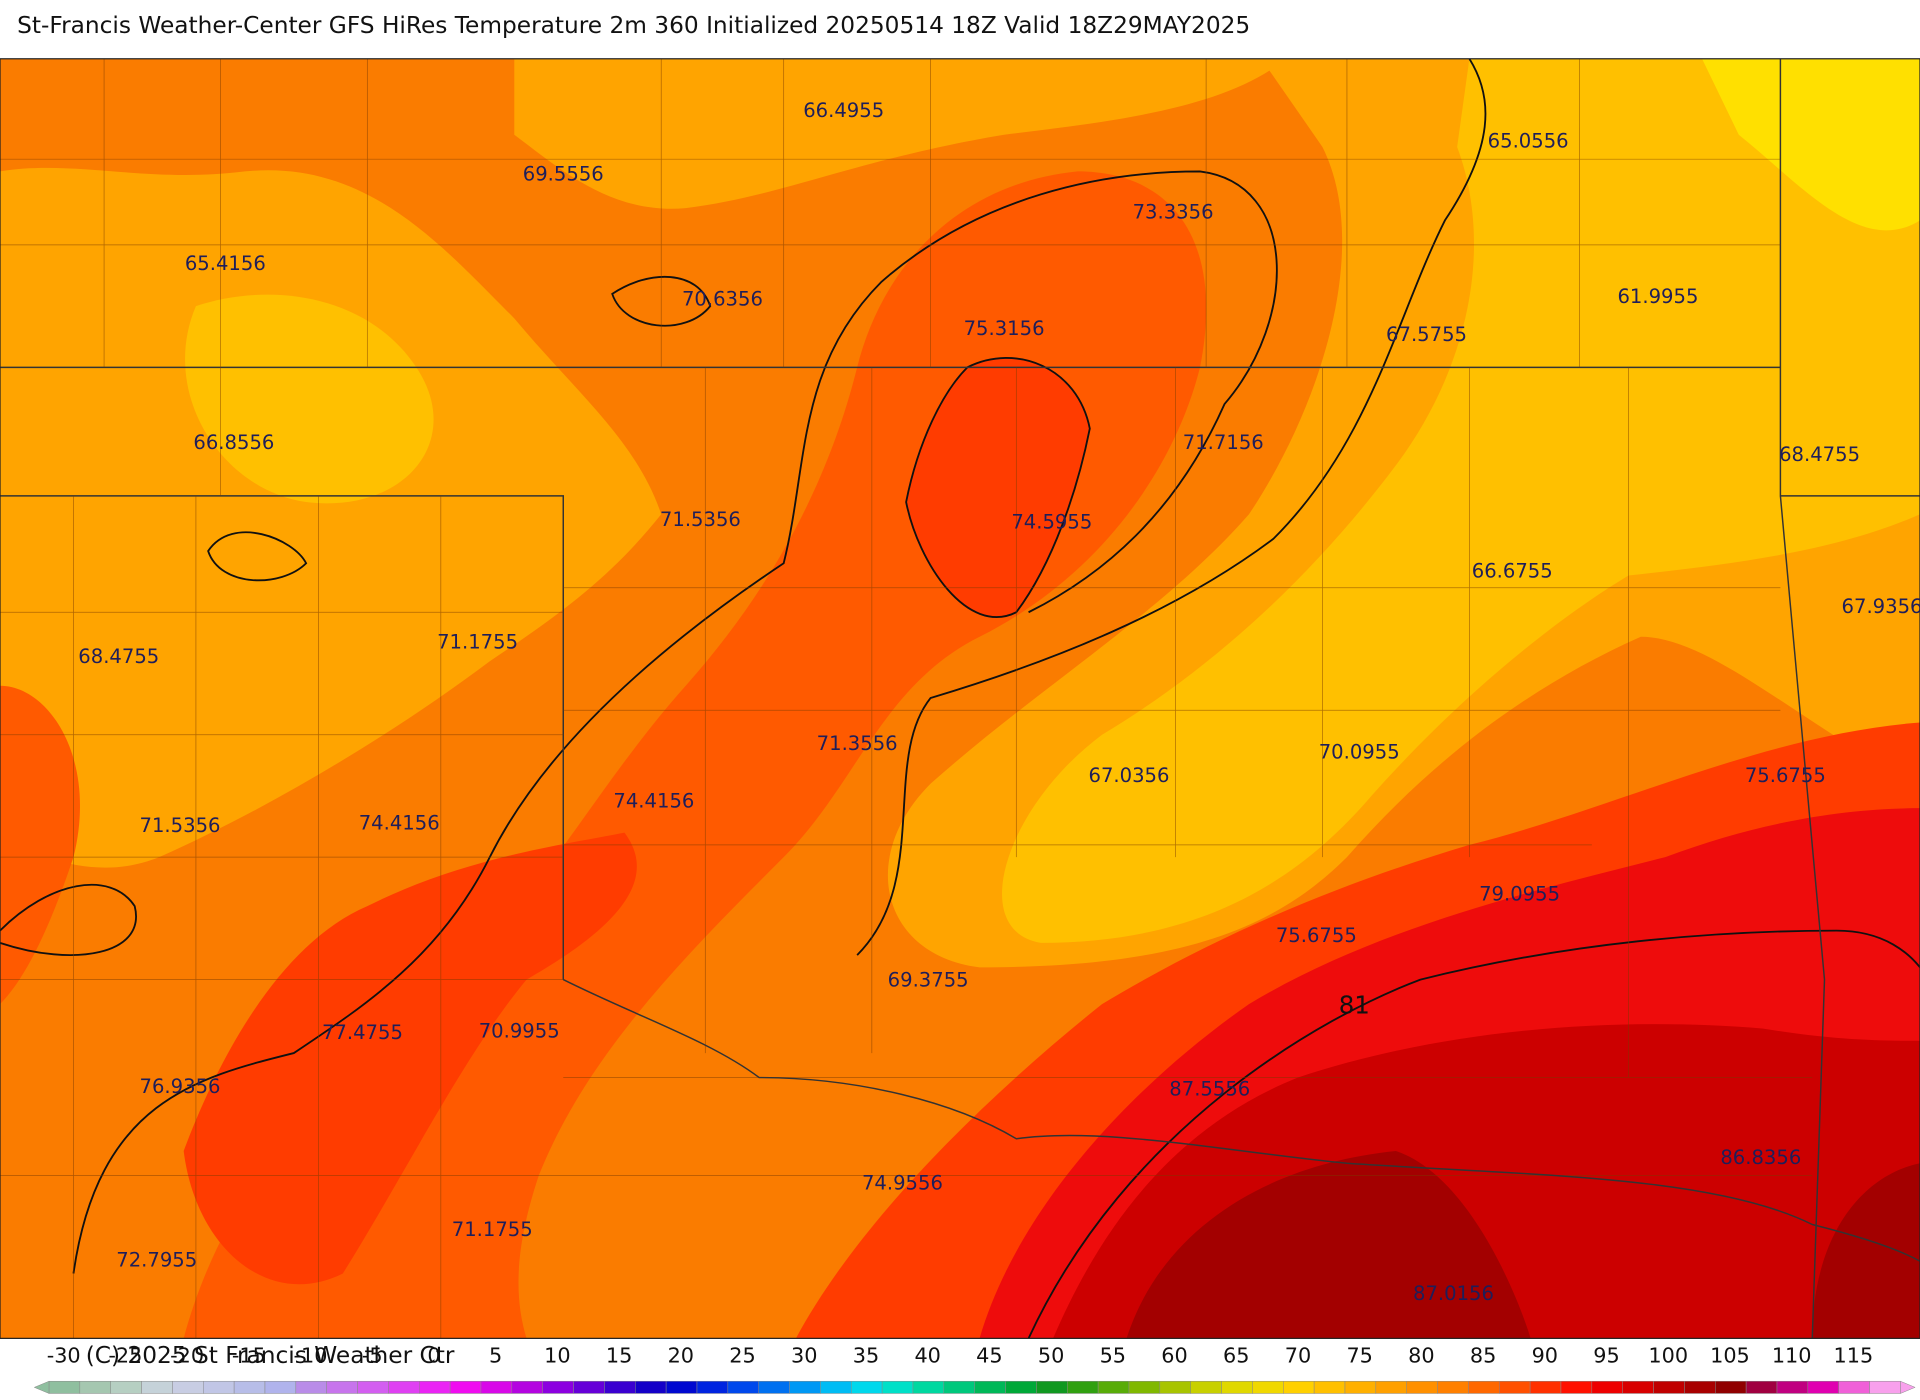 The image size is (1920, 1400). What do you see at coordinates (1359, 752) in the screenshot?
I see `contour-label: 70.0955` at bounding box center [1359, 752].